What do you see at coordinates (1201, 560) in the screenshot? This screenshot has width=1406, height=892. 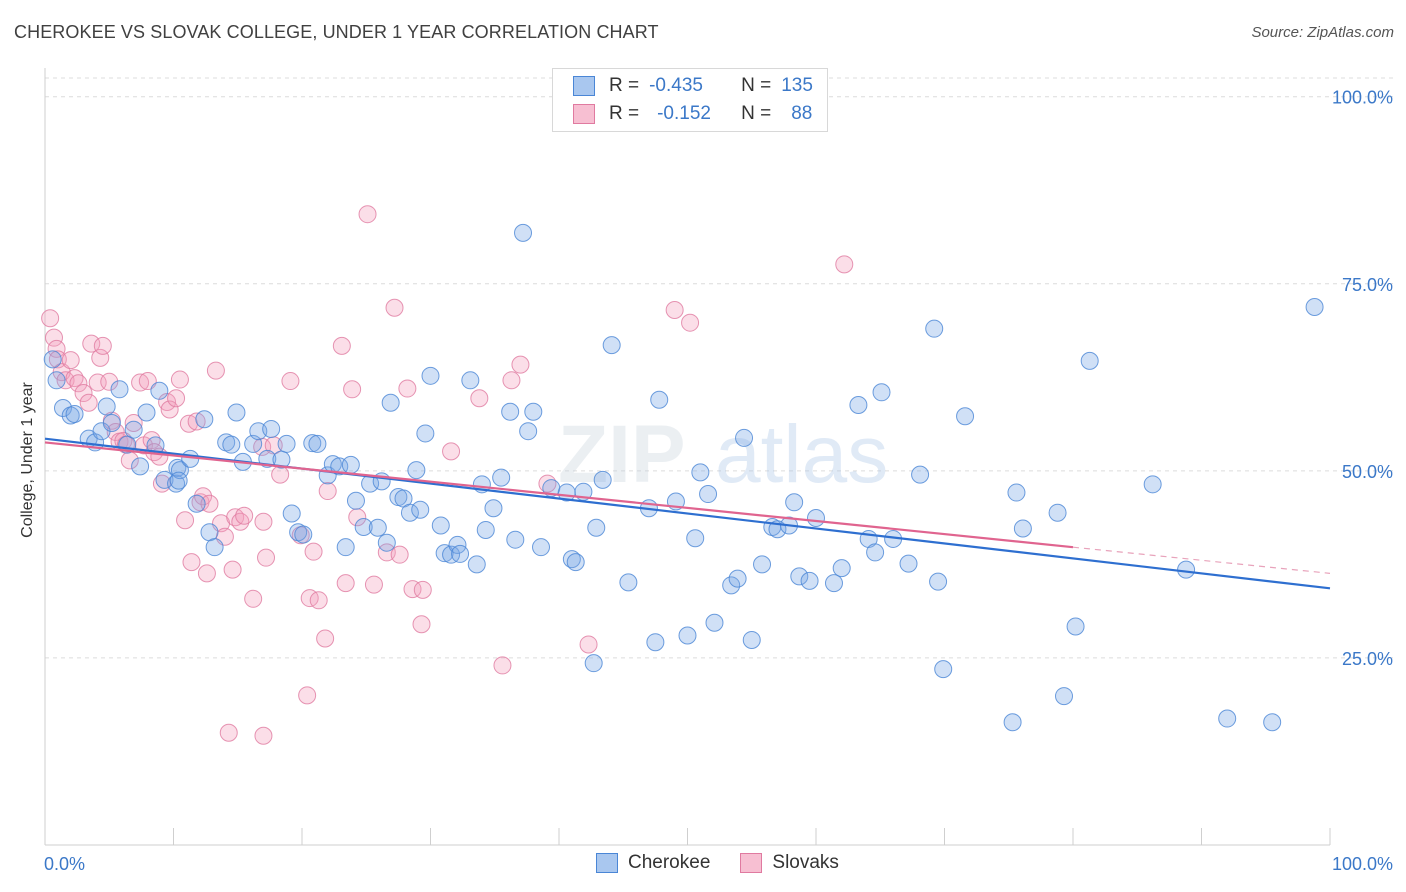 I see `slovaks-trend-extension` at bounding box center [1201, 560].